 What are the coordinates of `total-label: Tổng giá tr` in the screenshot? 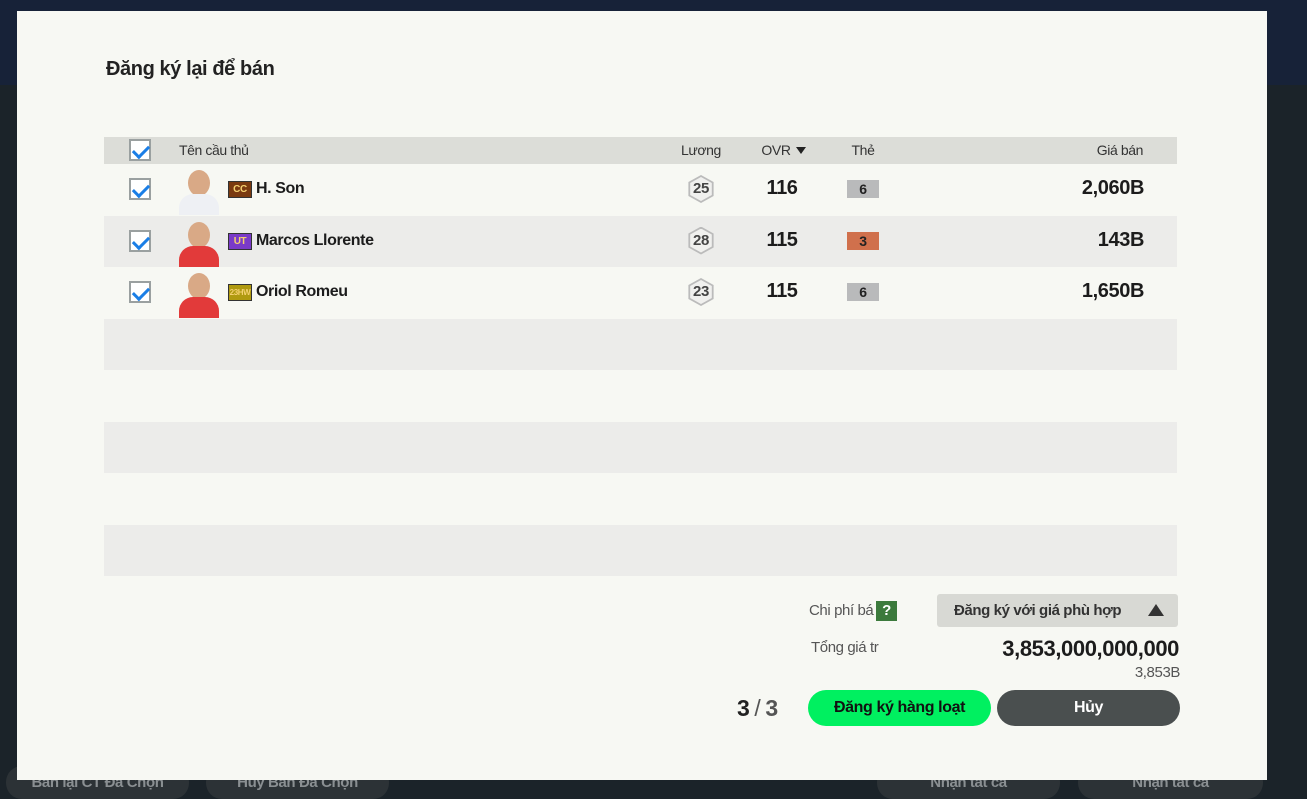 It's located at (845, 647).